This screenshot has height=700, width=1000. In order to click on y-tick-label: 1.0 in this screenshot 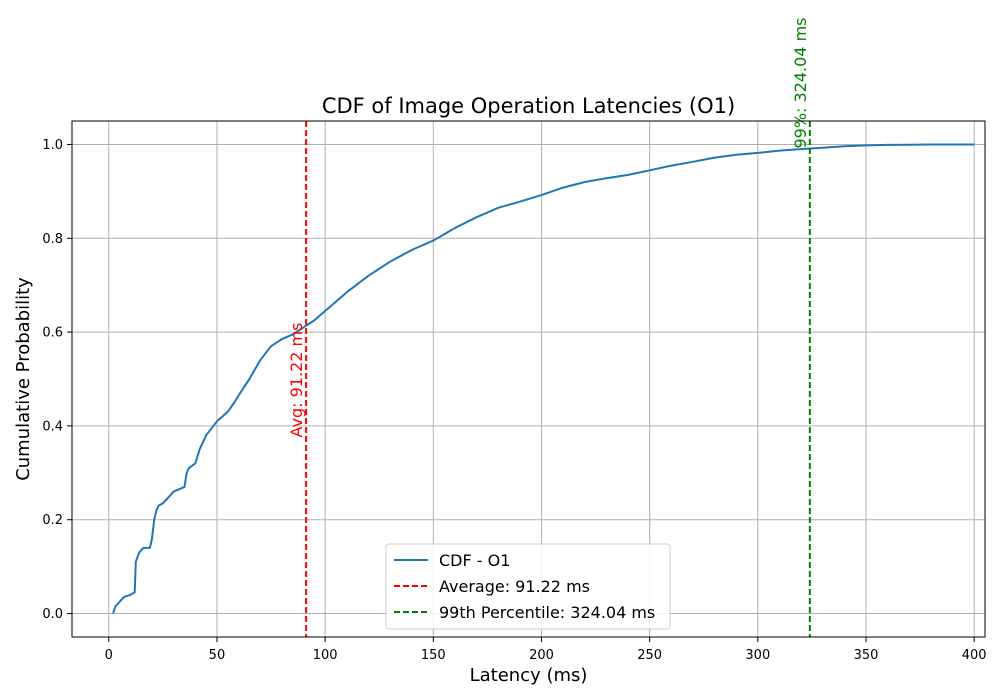, I will do `click(52, 145)`.